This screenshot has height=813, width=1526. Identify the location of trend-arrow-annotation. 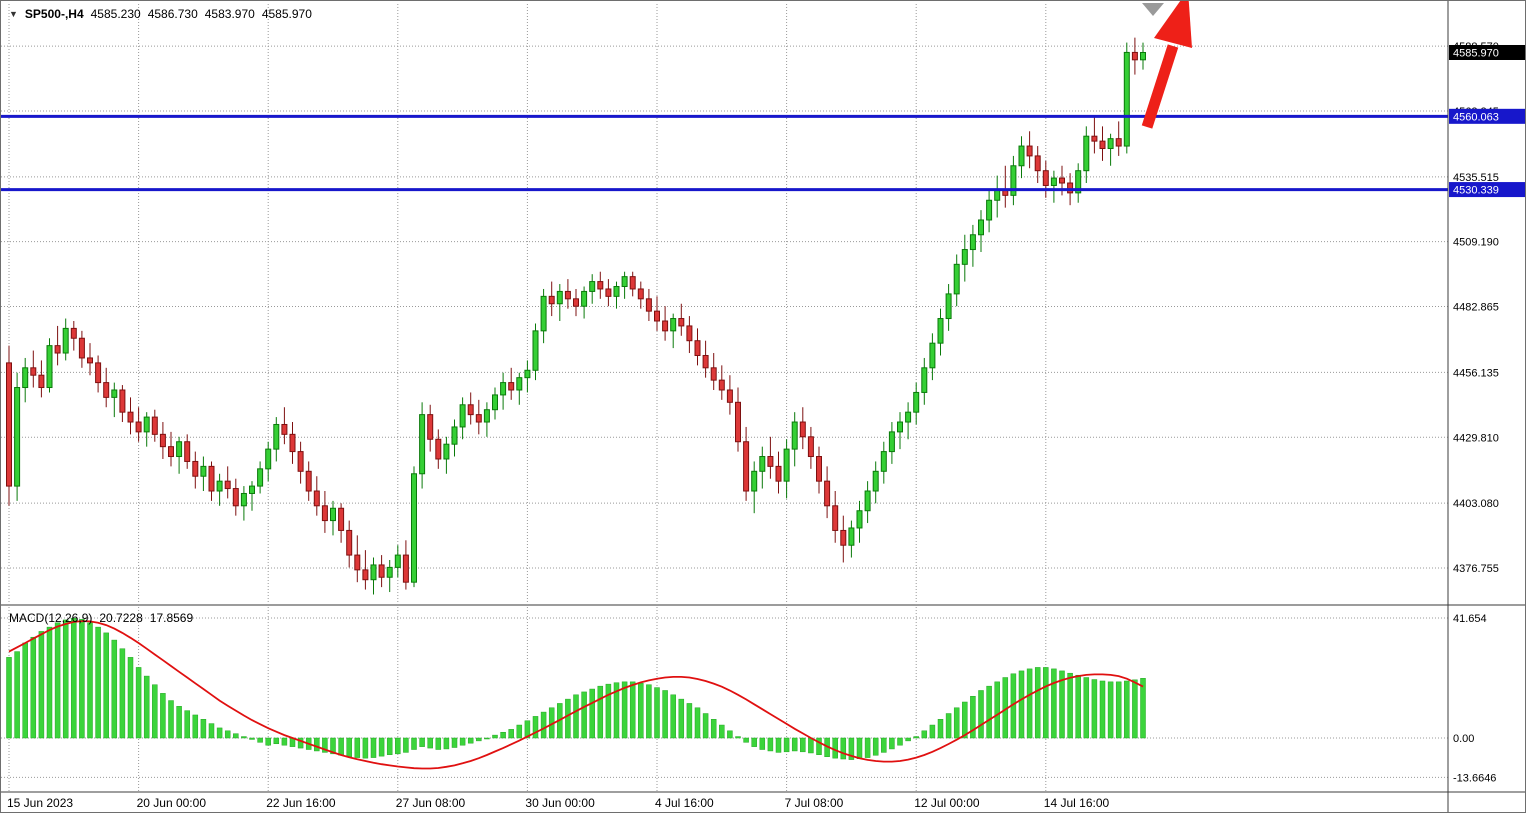
(1166, 65).